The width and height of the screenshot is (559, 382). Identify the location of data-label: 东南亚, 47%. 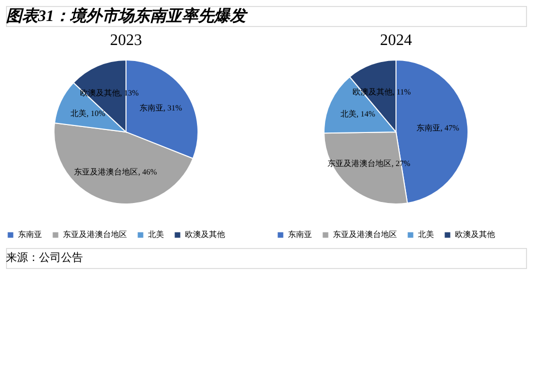
(438, 128).